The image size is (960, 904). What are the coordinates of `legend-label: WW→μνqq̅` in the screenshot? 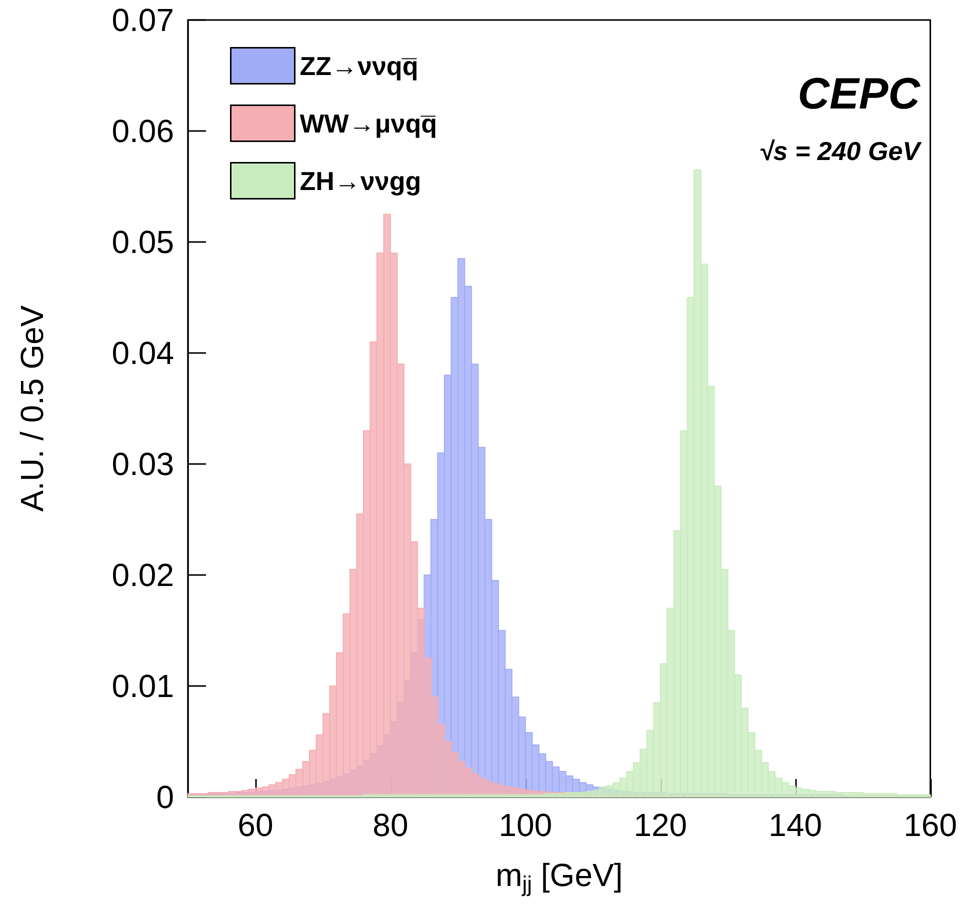 It's located at (368, 123).